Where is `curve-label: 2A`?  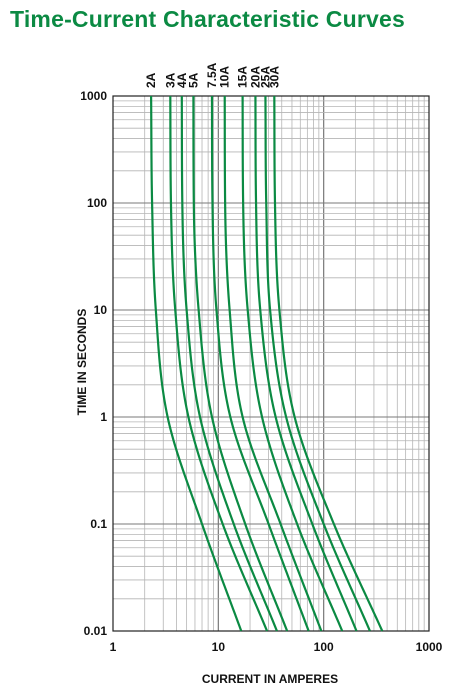
curve-label: 2A is located at coordinates (151, 80).